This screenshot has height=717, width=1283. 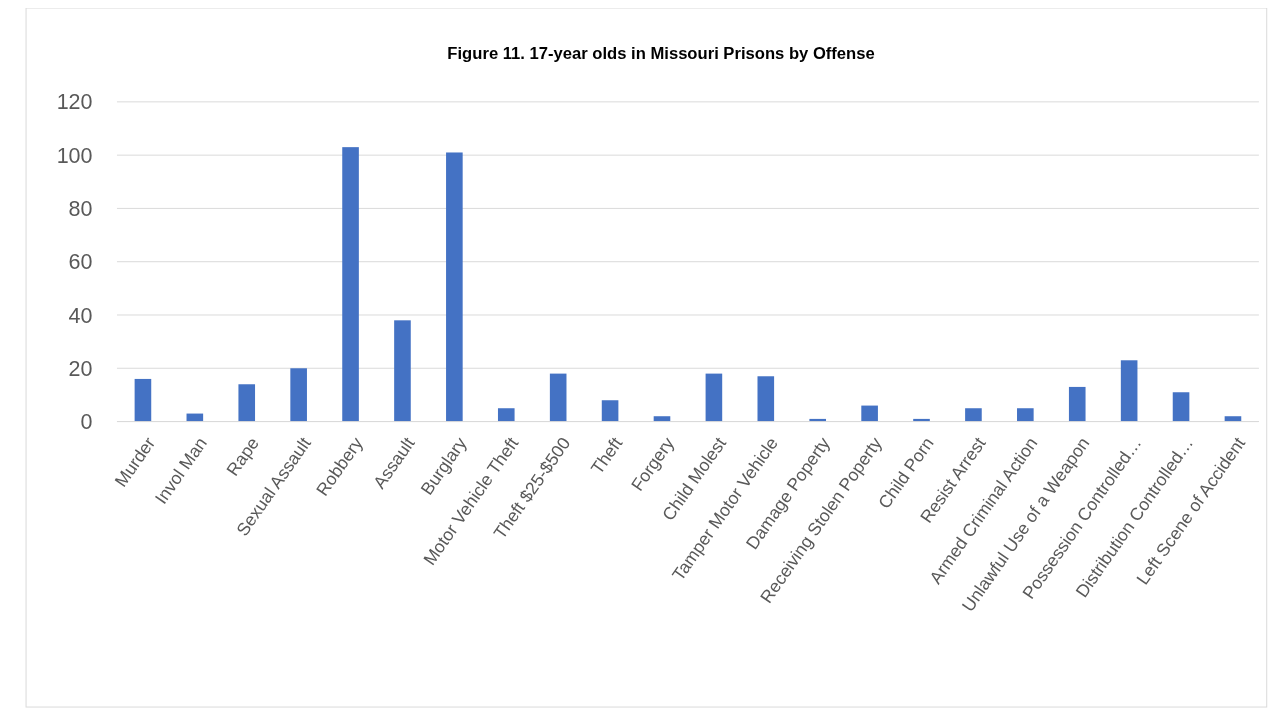 What do you see at coordinates (80, 368) in the screenshot?
I see `y-tick-label: 20` at bounding box center [80, 368].